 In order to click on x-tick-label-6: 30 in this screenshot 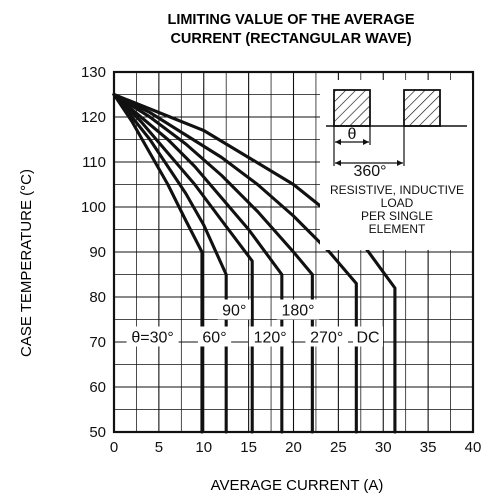, I will do `click(383, 447)`.